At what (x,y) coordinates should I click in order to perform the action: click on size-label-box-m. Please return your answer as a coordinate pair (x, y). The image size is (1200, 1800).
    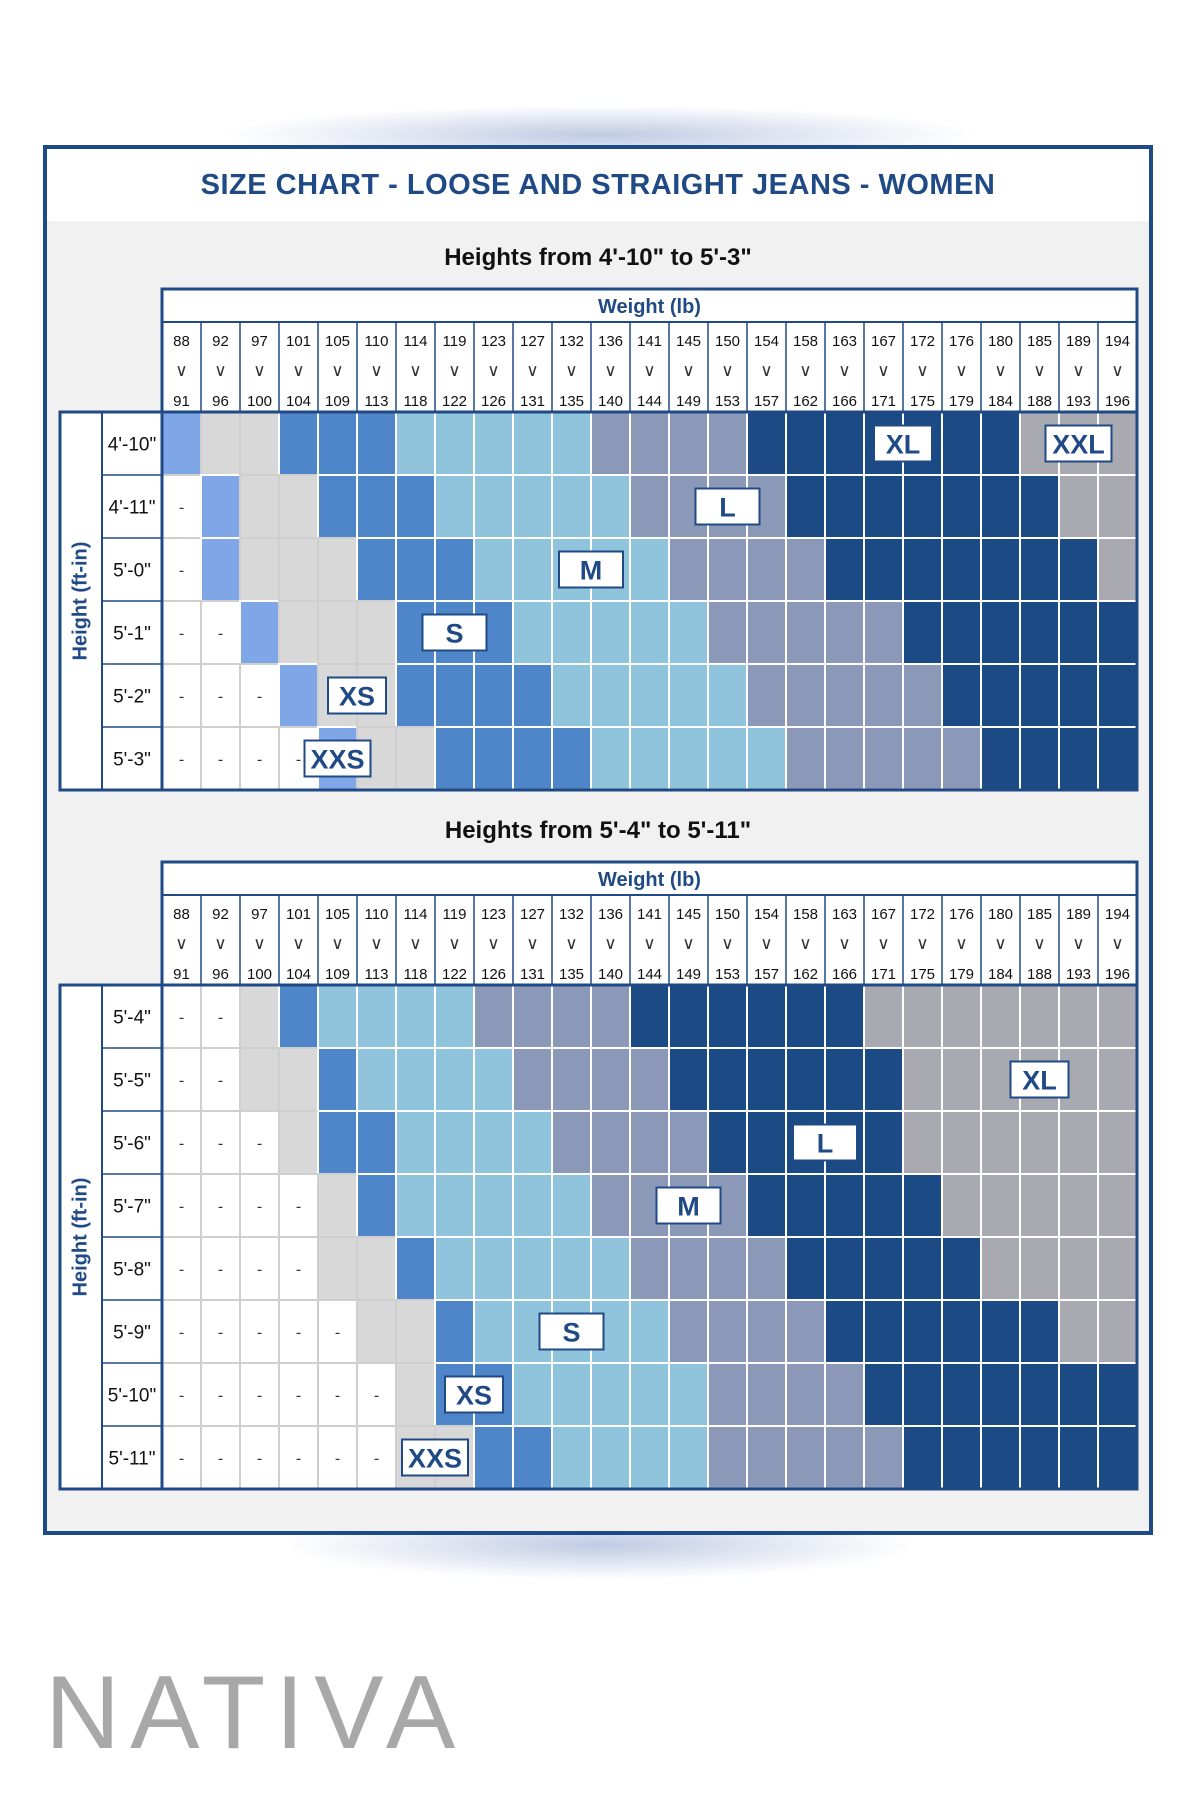
    Looking at the image, I should click on (688, 1205).